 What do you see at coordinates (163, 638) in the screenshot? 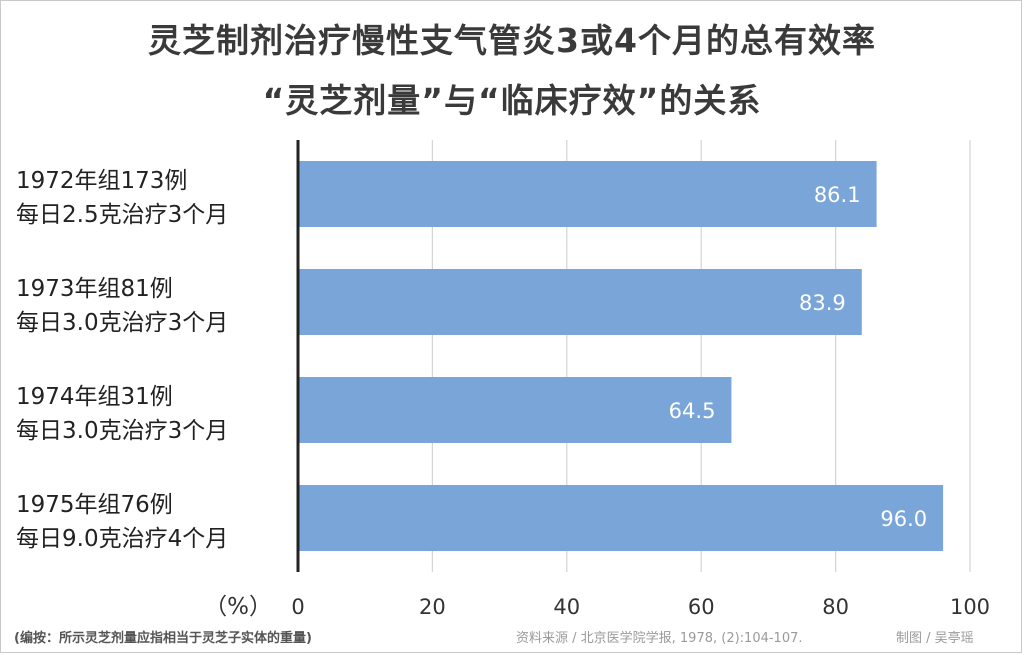
I see `footnote: (编按：所示灵芝剂量应指相当于灵芝子实体的重量)` at bounding box center [163, 638].